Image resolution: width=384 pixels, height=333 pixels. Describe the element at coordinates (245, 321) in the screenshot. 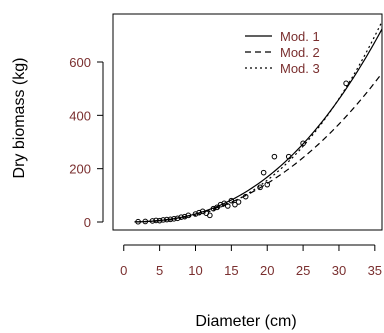

I see `x-axis-title: Diameter (cm)` at that location.